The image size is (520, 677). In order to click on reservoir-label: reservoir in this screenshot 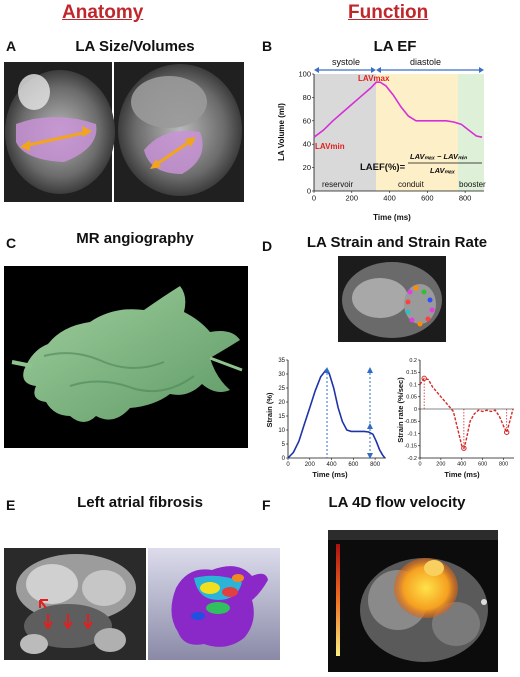, I will do `click(337, 184)`.